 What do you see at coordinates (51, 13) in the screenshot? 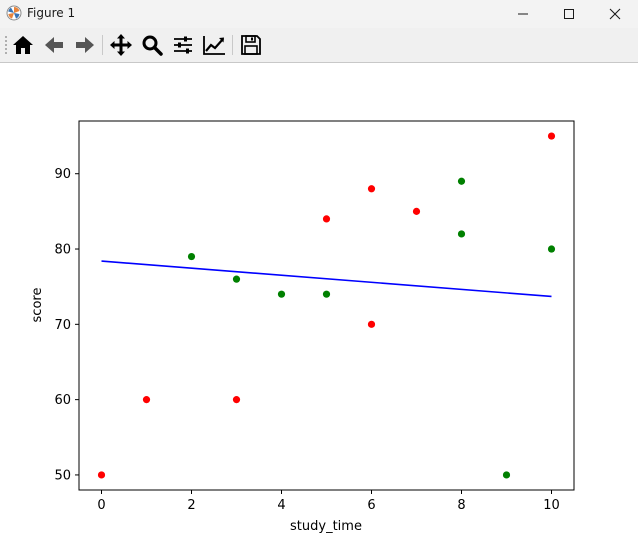
I see `window-title: Figure 1` at bounding box center [51, 13].